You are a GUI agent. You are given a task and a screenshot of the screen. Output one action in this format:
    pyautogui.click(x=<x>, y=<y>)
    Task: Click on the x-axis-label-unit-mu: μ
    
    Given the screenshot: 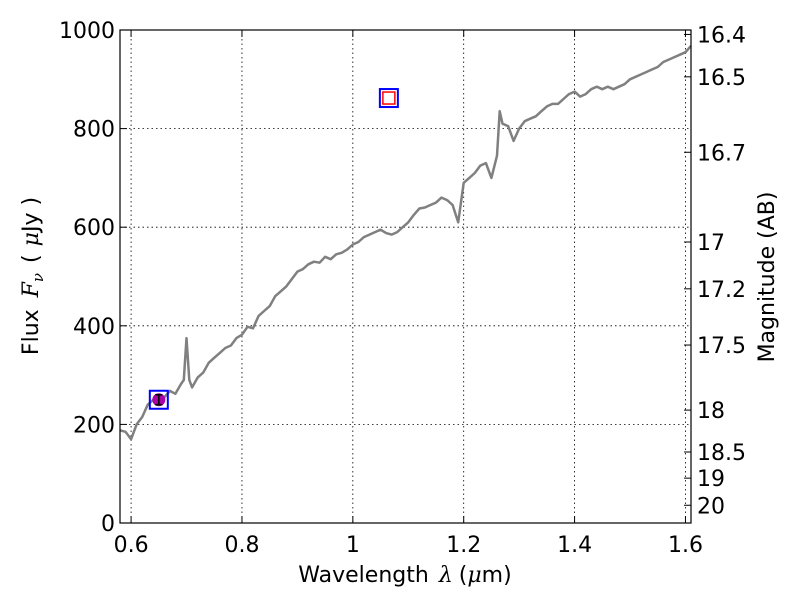 What is the action you would take?
    pyautogui.click(x=474, y=575)
    